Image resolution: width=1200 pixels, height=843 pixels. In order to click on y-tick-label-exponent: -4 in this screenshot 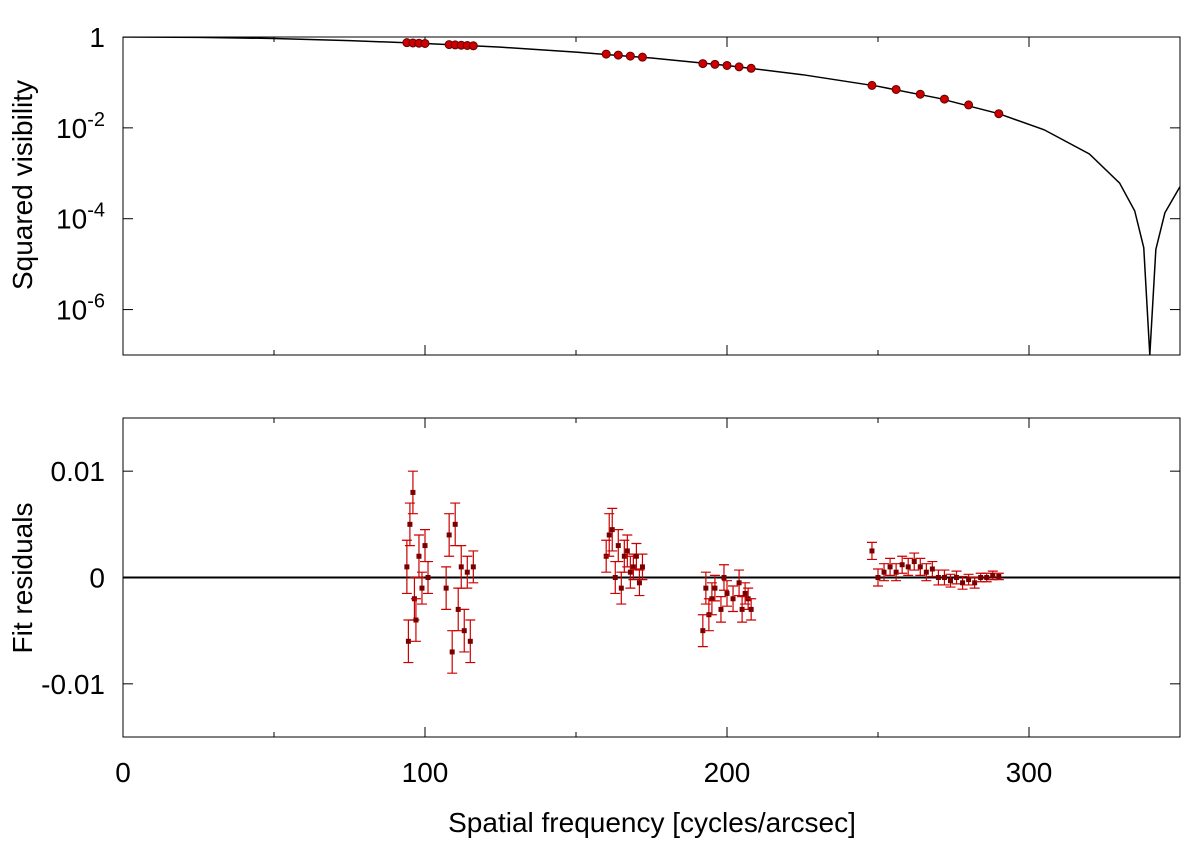, I will do `click(96, 211)`.